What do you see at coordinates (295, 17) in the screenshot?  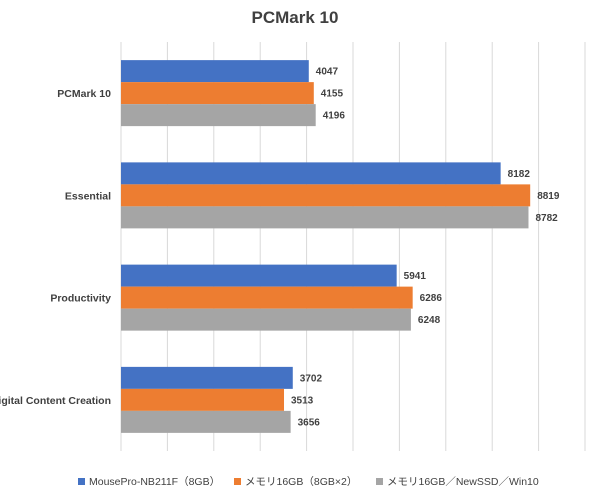 I see `chart-title: PCMark 10` at bounding box center [295, 17].